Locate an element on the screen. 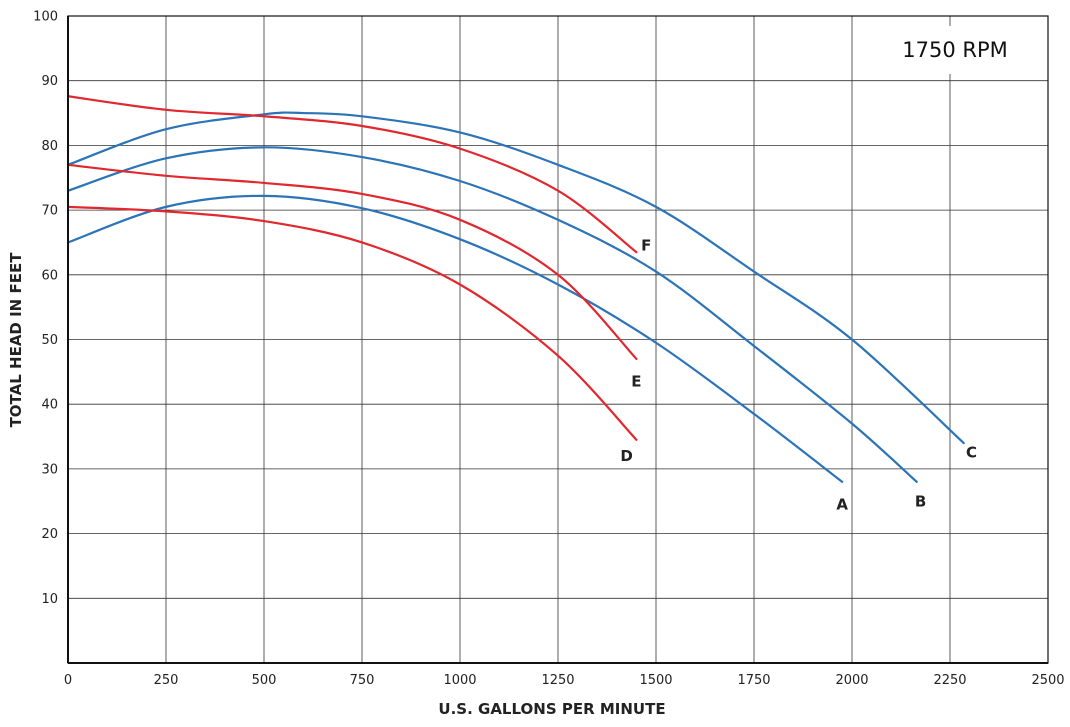 The height and width of the screenshot is (727, 1070). y-tick-label: 80 is located at coordinates (49, 146).